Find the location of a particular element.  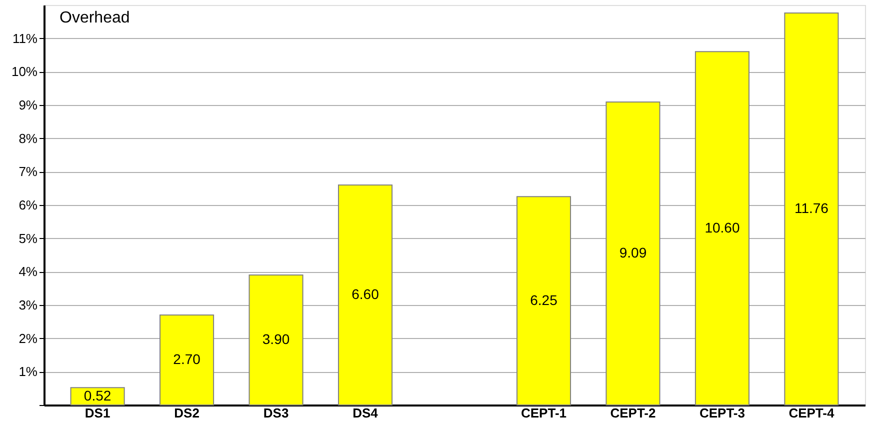

data-label: 6.60 is located at coordinates (366, 294).